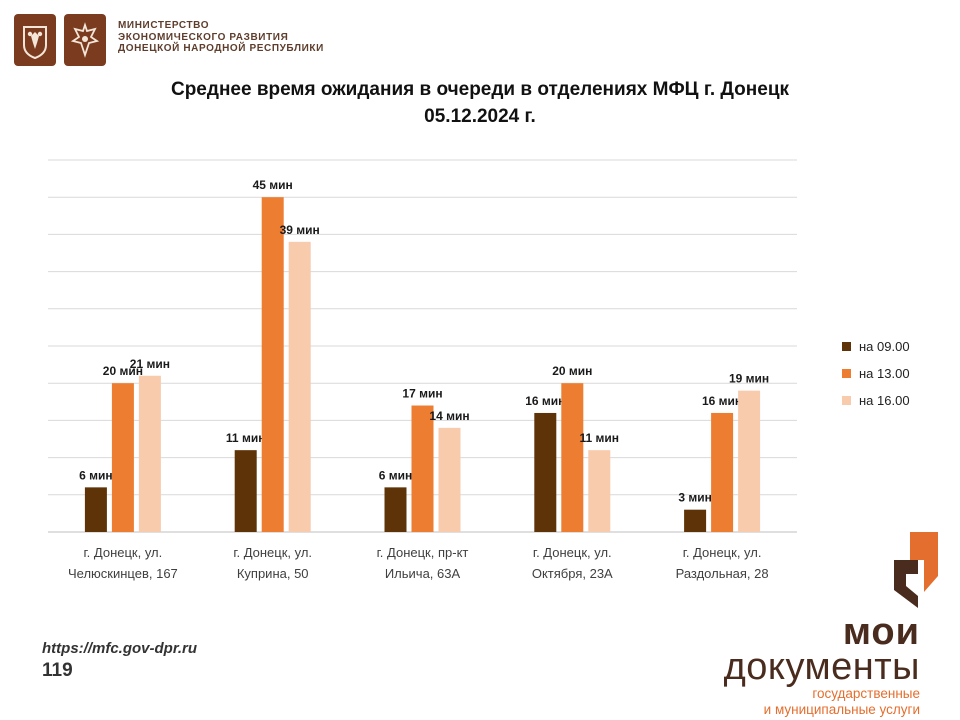 The width and height of the screenshot is (960, 720). I want to click on chart-legend: на 09.00 на 13.00 на 16.00, so click(876, 373).